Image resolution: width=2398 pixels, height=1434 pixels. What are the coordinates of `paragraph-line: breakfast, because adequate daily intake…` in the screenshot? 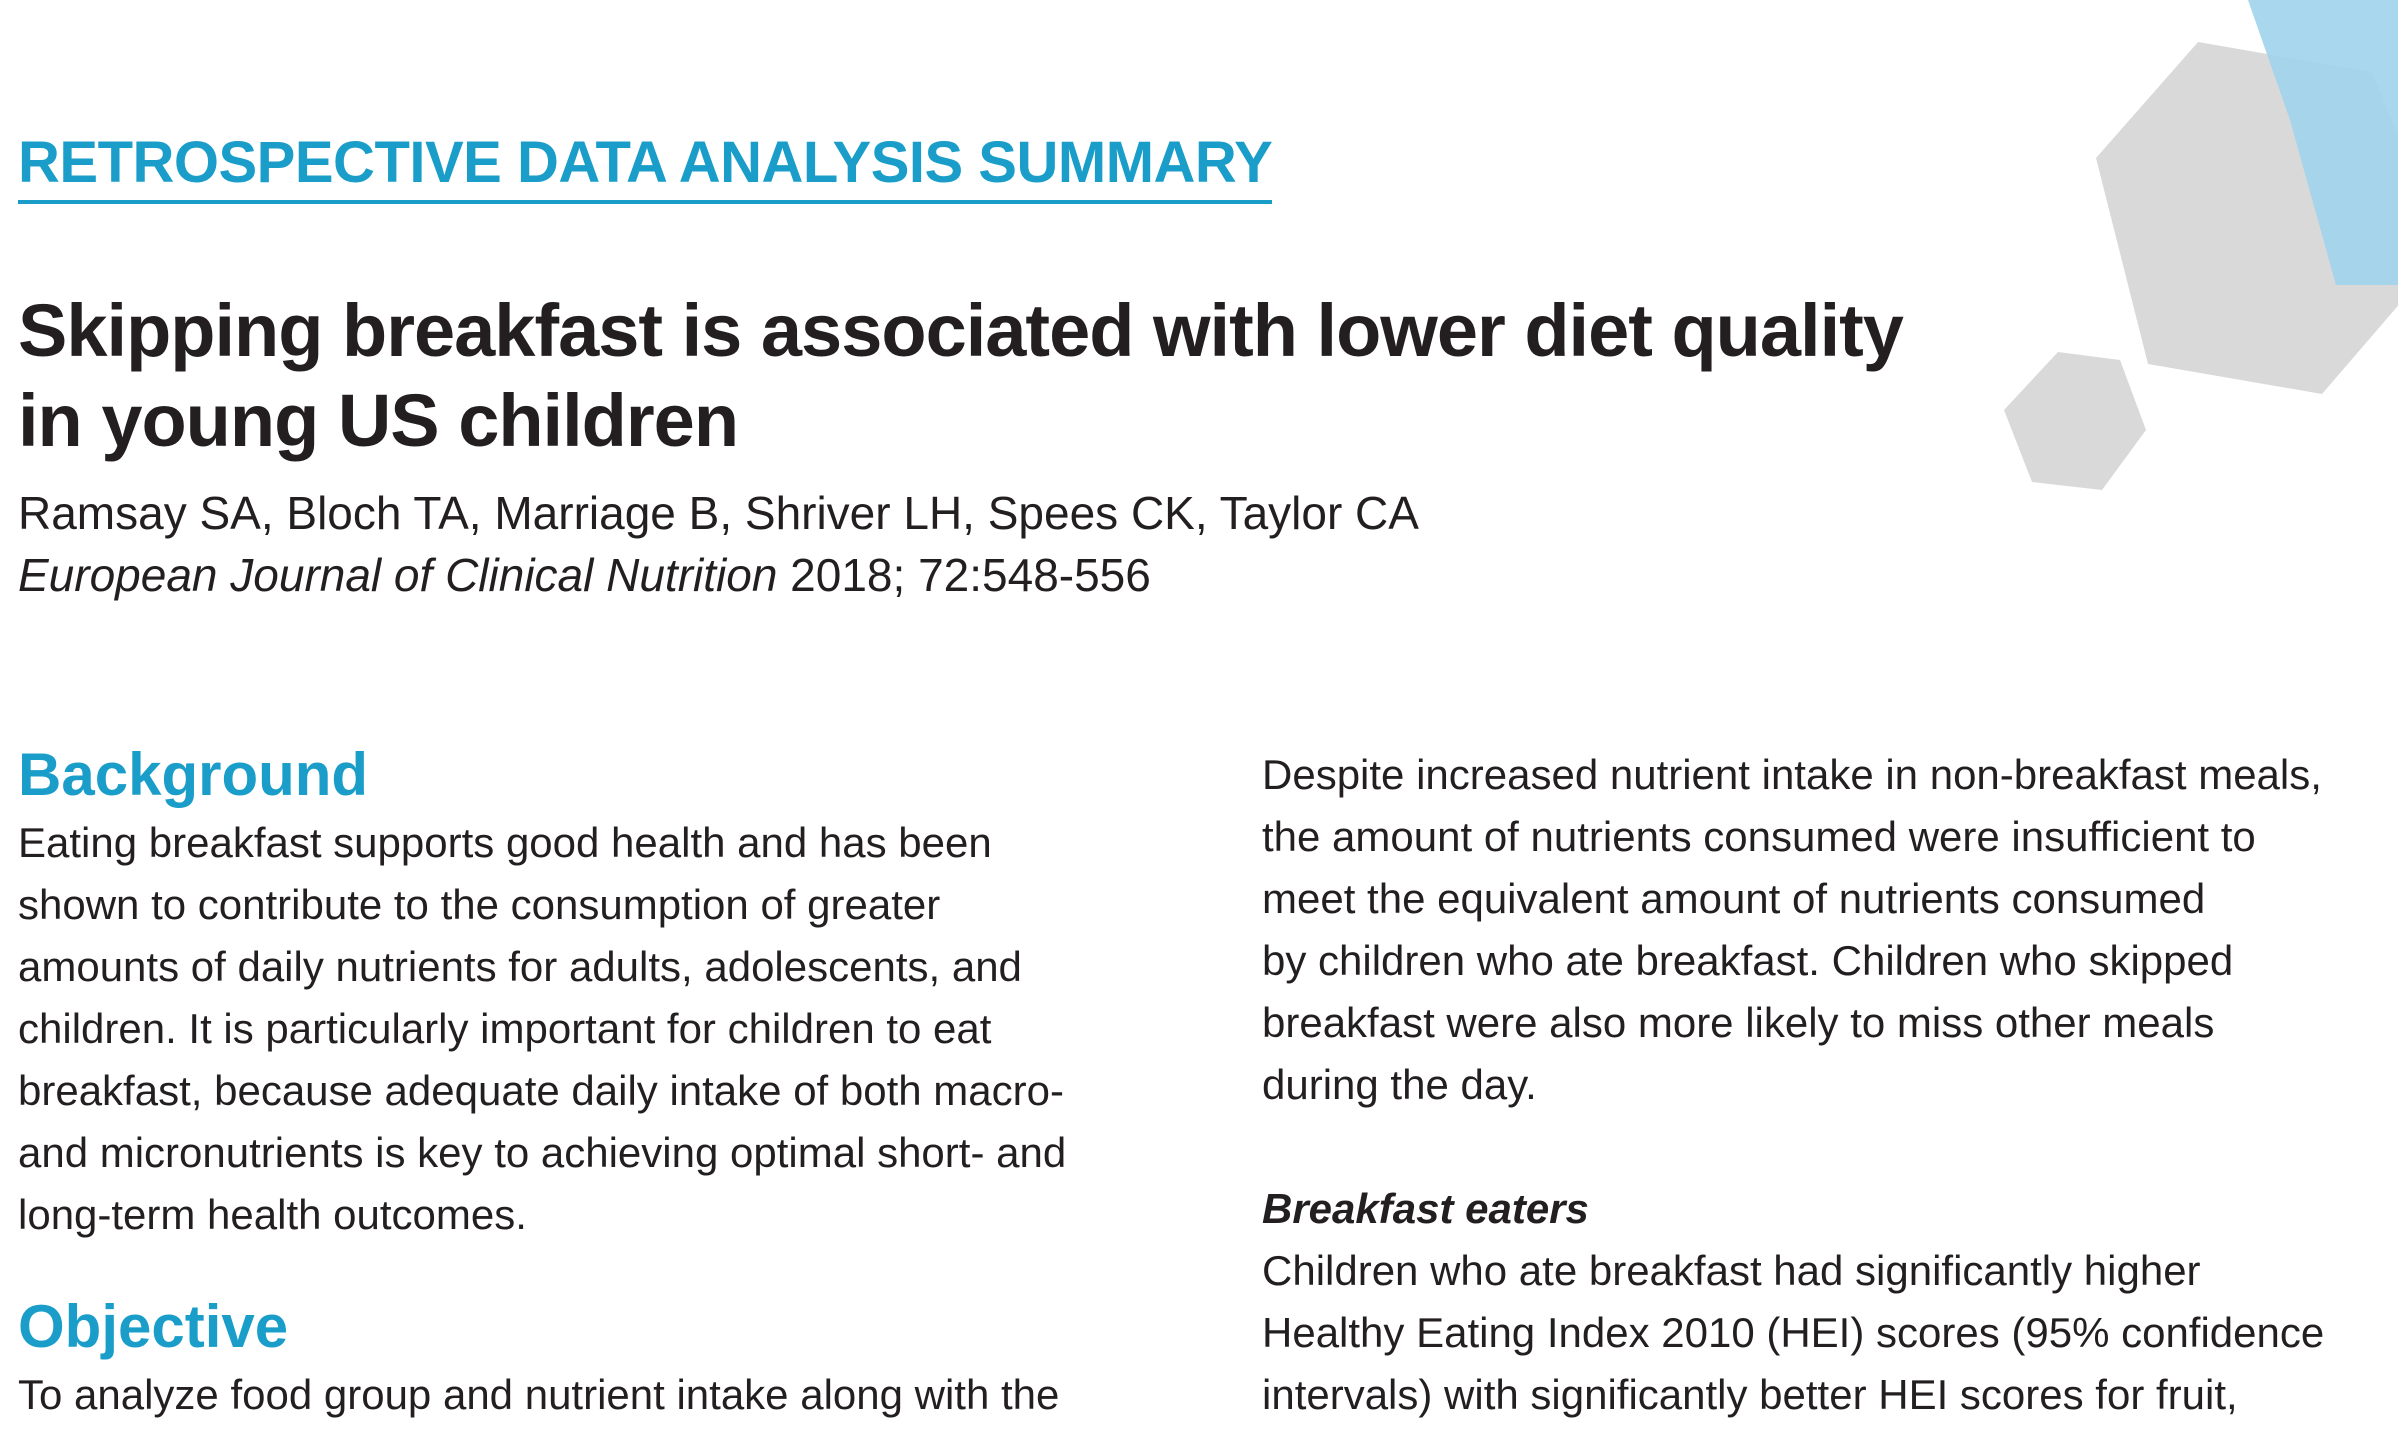 It's located at (541, 1090).